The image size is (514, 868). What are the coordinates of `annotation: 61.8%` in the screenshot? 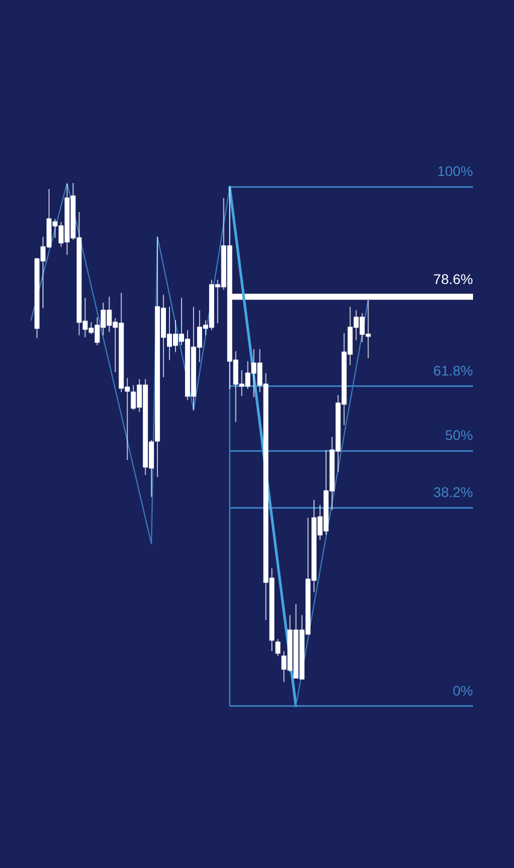 It's located at (453, 370).